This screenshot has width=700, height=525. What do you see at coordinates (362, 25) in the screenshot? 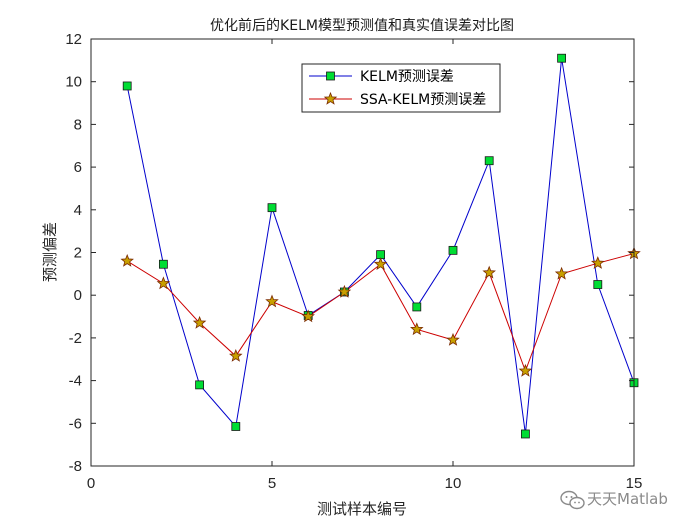
I see `chart-title: 优化前后的KELM模型预测值和真实值误差对比图` at bounding box center [362, 25].